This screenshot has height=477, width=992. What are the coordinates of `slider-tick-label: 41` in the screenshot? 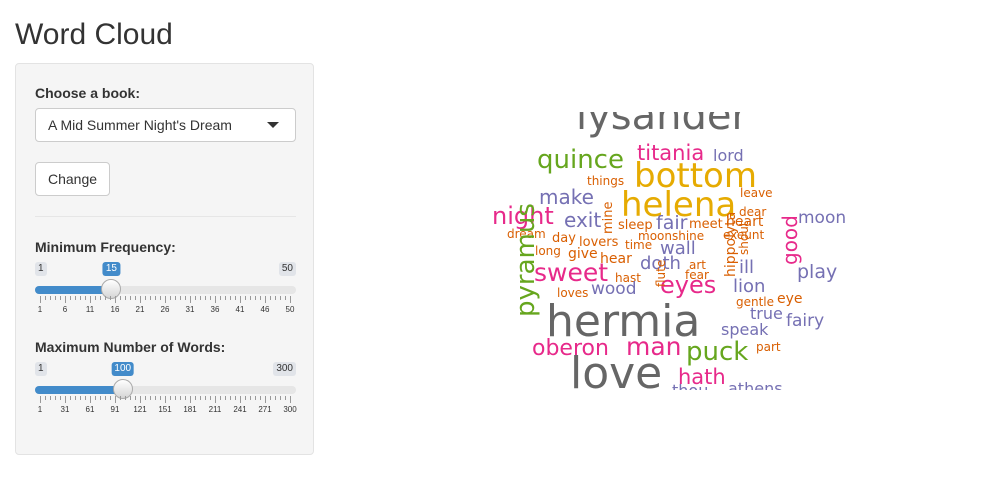 It's located at (240, 309).